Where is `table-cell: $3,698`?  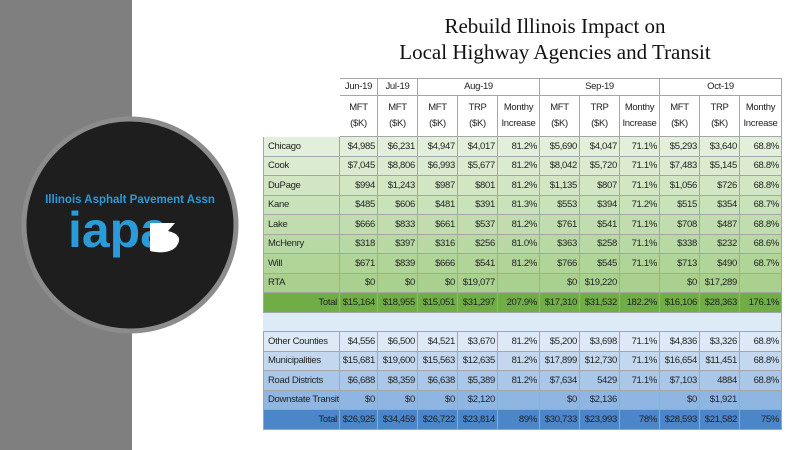 table-cell: $3,698 is located at coordinates (600, 342).